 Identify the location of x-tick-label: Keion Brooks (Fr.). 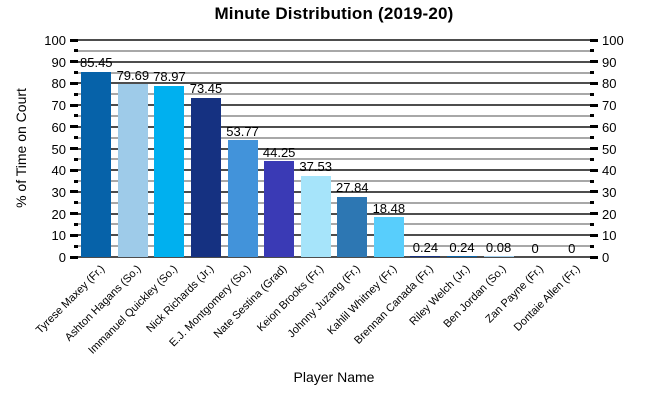
(291, 299).